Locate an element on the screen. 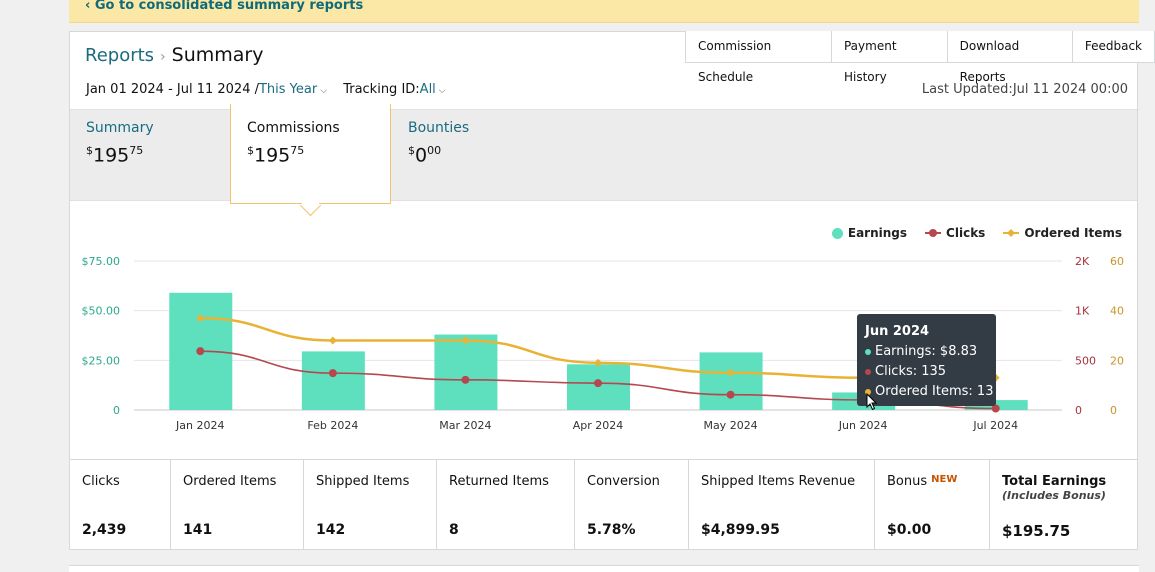 The height and width of the screenshot is (572, 1155). x-axis-label: May 2024 is located at coordinates (730, 425).